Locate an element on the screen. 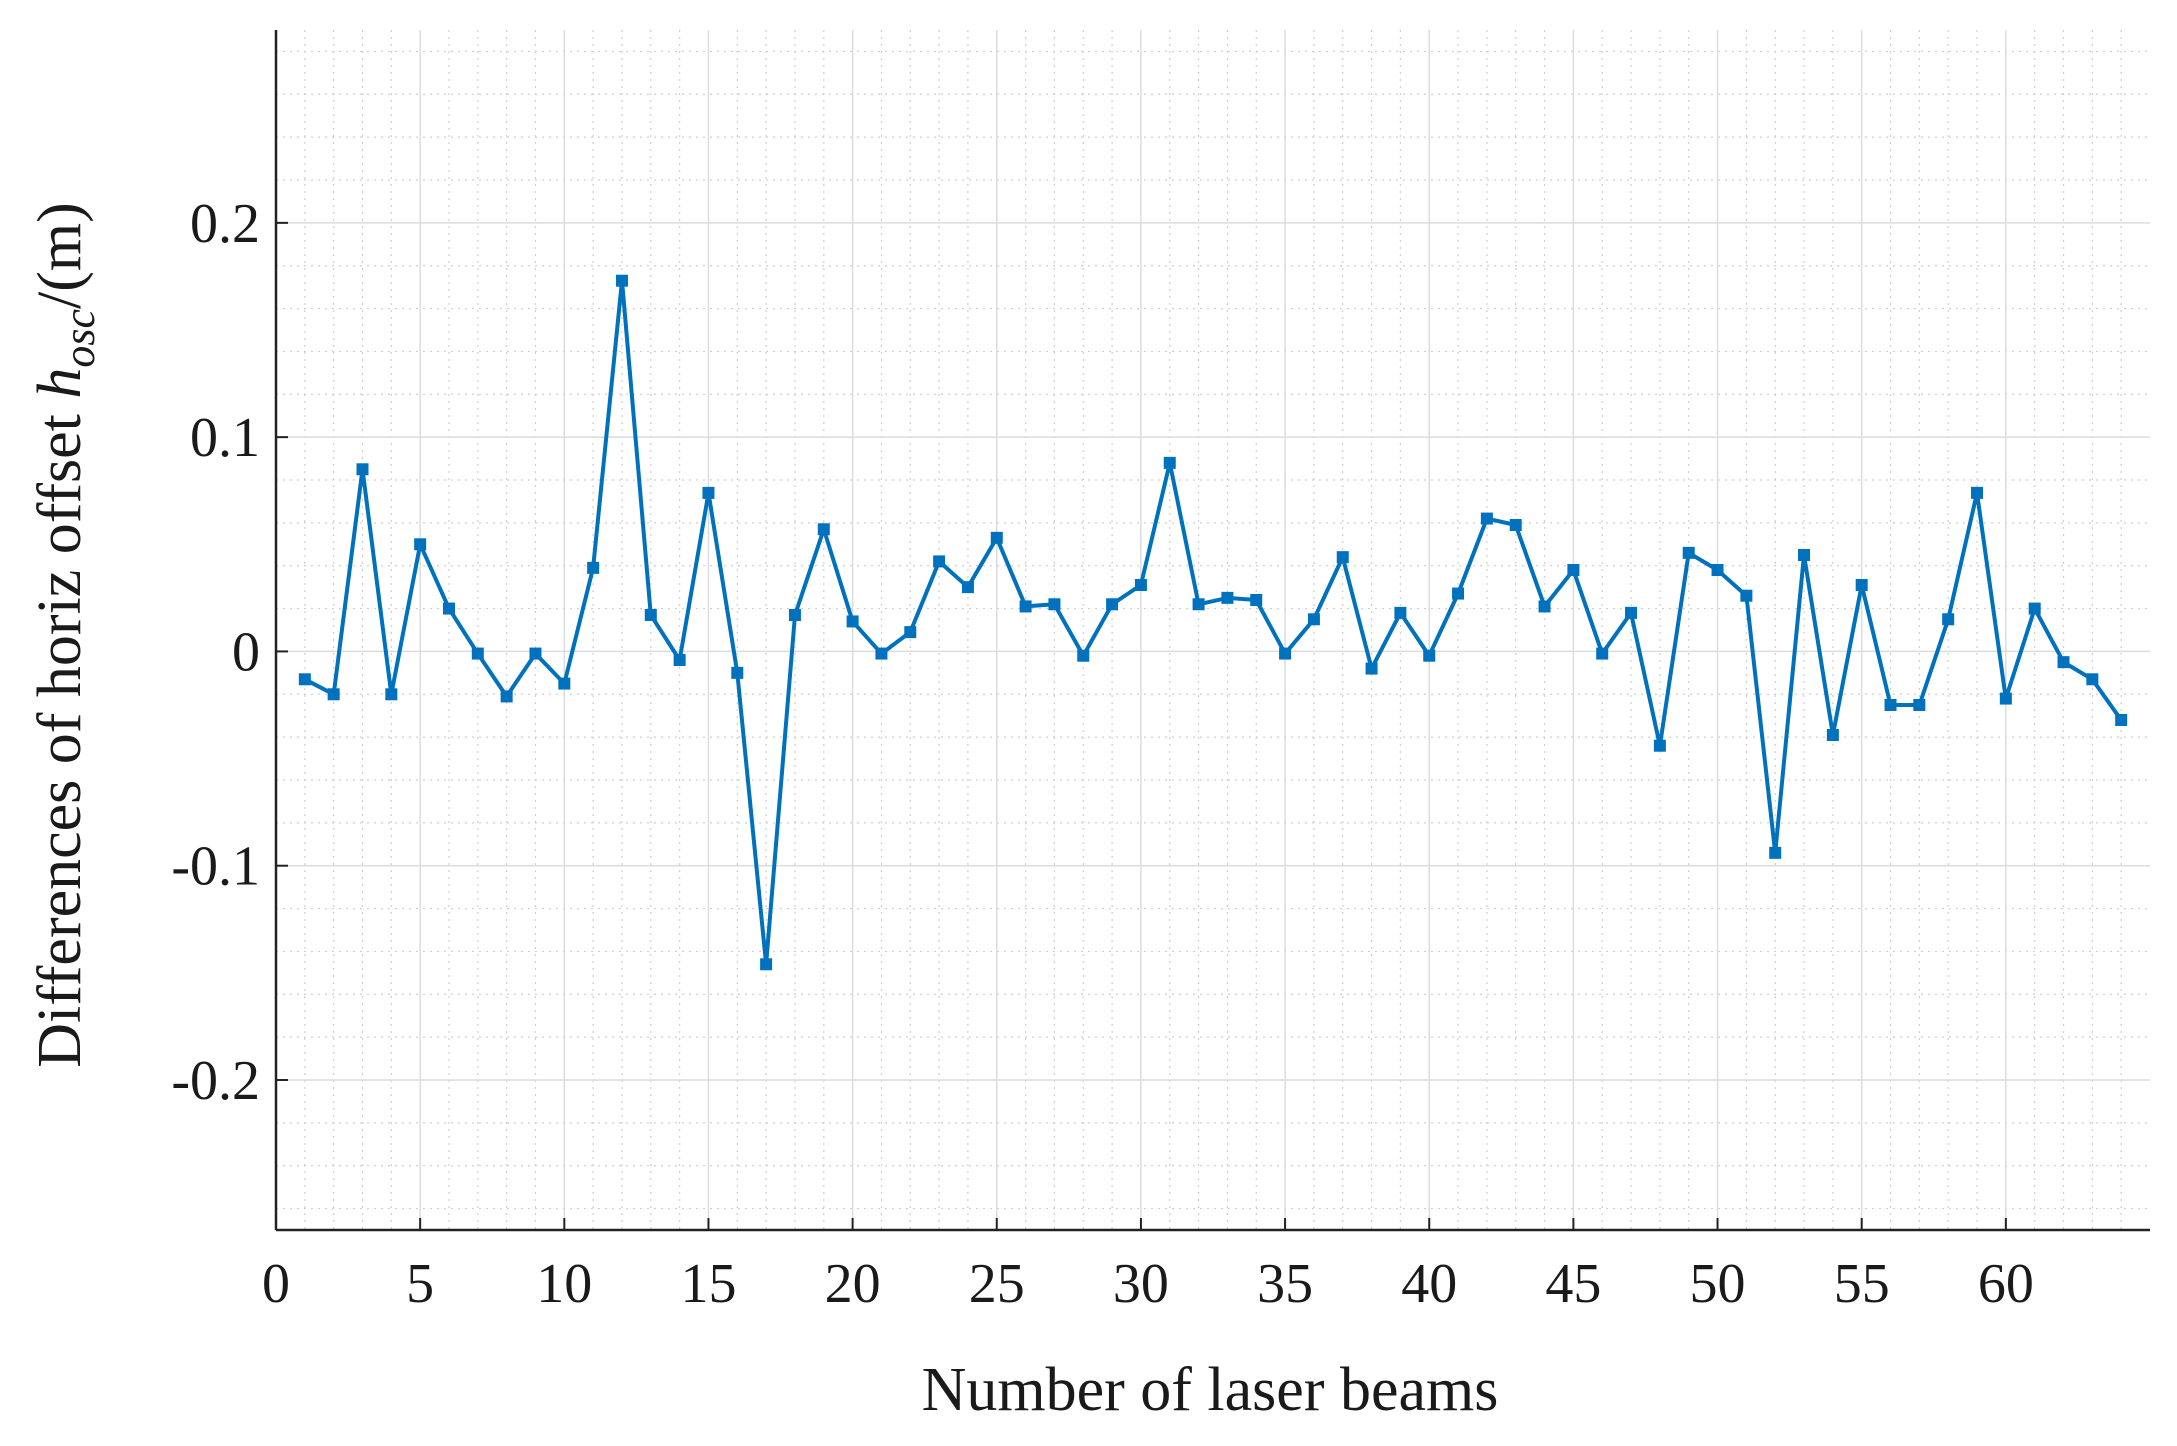 Image resolution: width=2177 pixels, height=1446 pixels. x-tick-label: 45 is located at coordinates (1573, 1284).